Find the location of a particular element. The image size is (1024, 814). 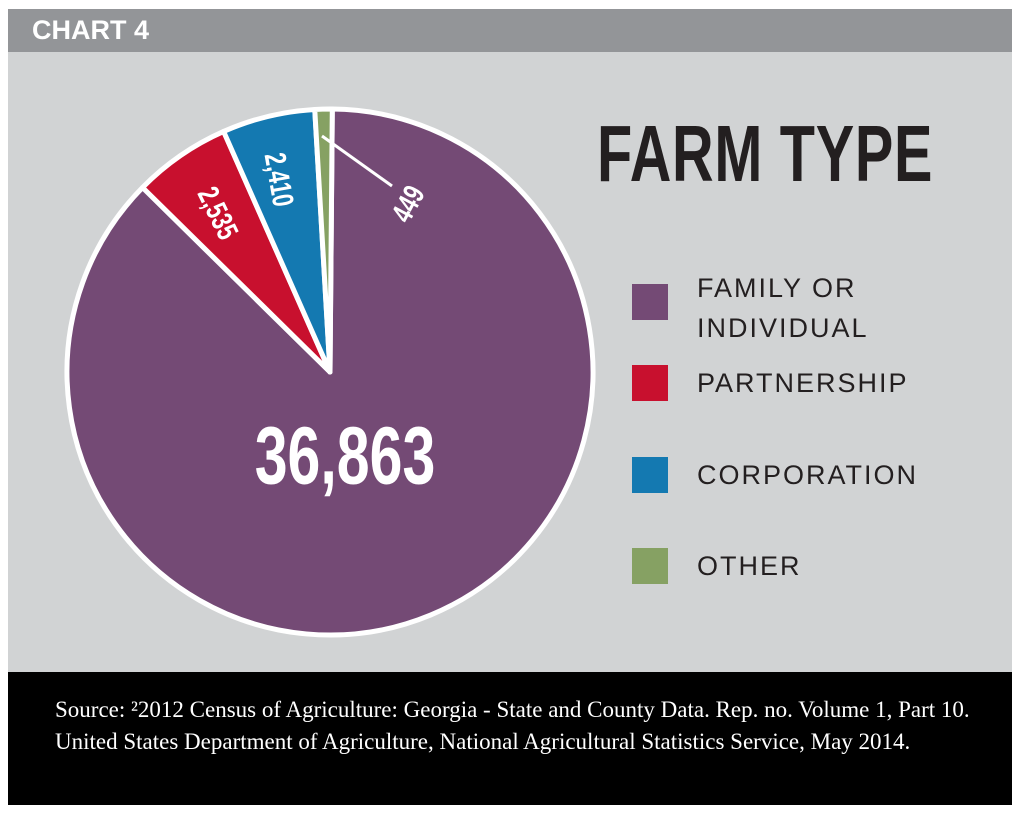

chart-number: CHART 4 is located at coordinates (91, 30).